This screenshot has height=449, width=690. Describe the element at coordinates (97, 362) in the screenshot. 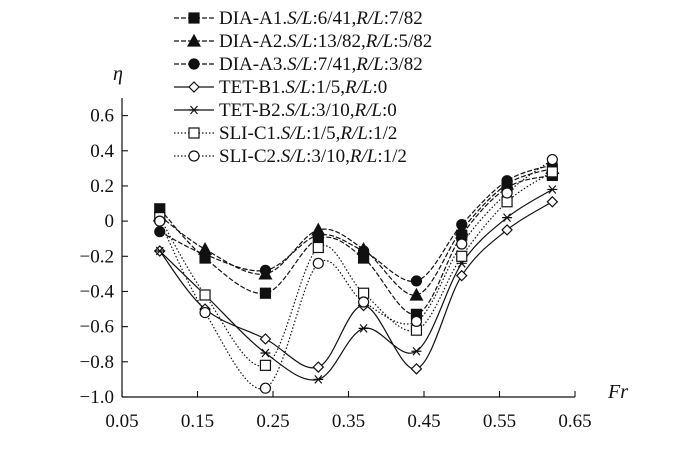

I see `y-tick-label: −0.8` at that location.